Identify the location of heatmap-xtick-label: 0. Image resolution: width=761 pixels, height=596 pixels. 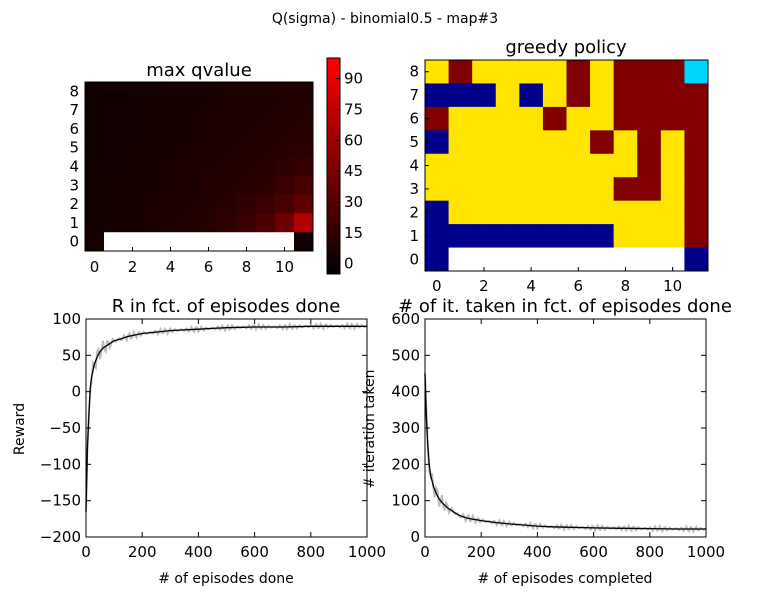
(95, 267).